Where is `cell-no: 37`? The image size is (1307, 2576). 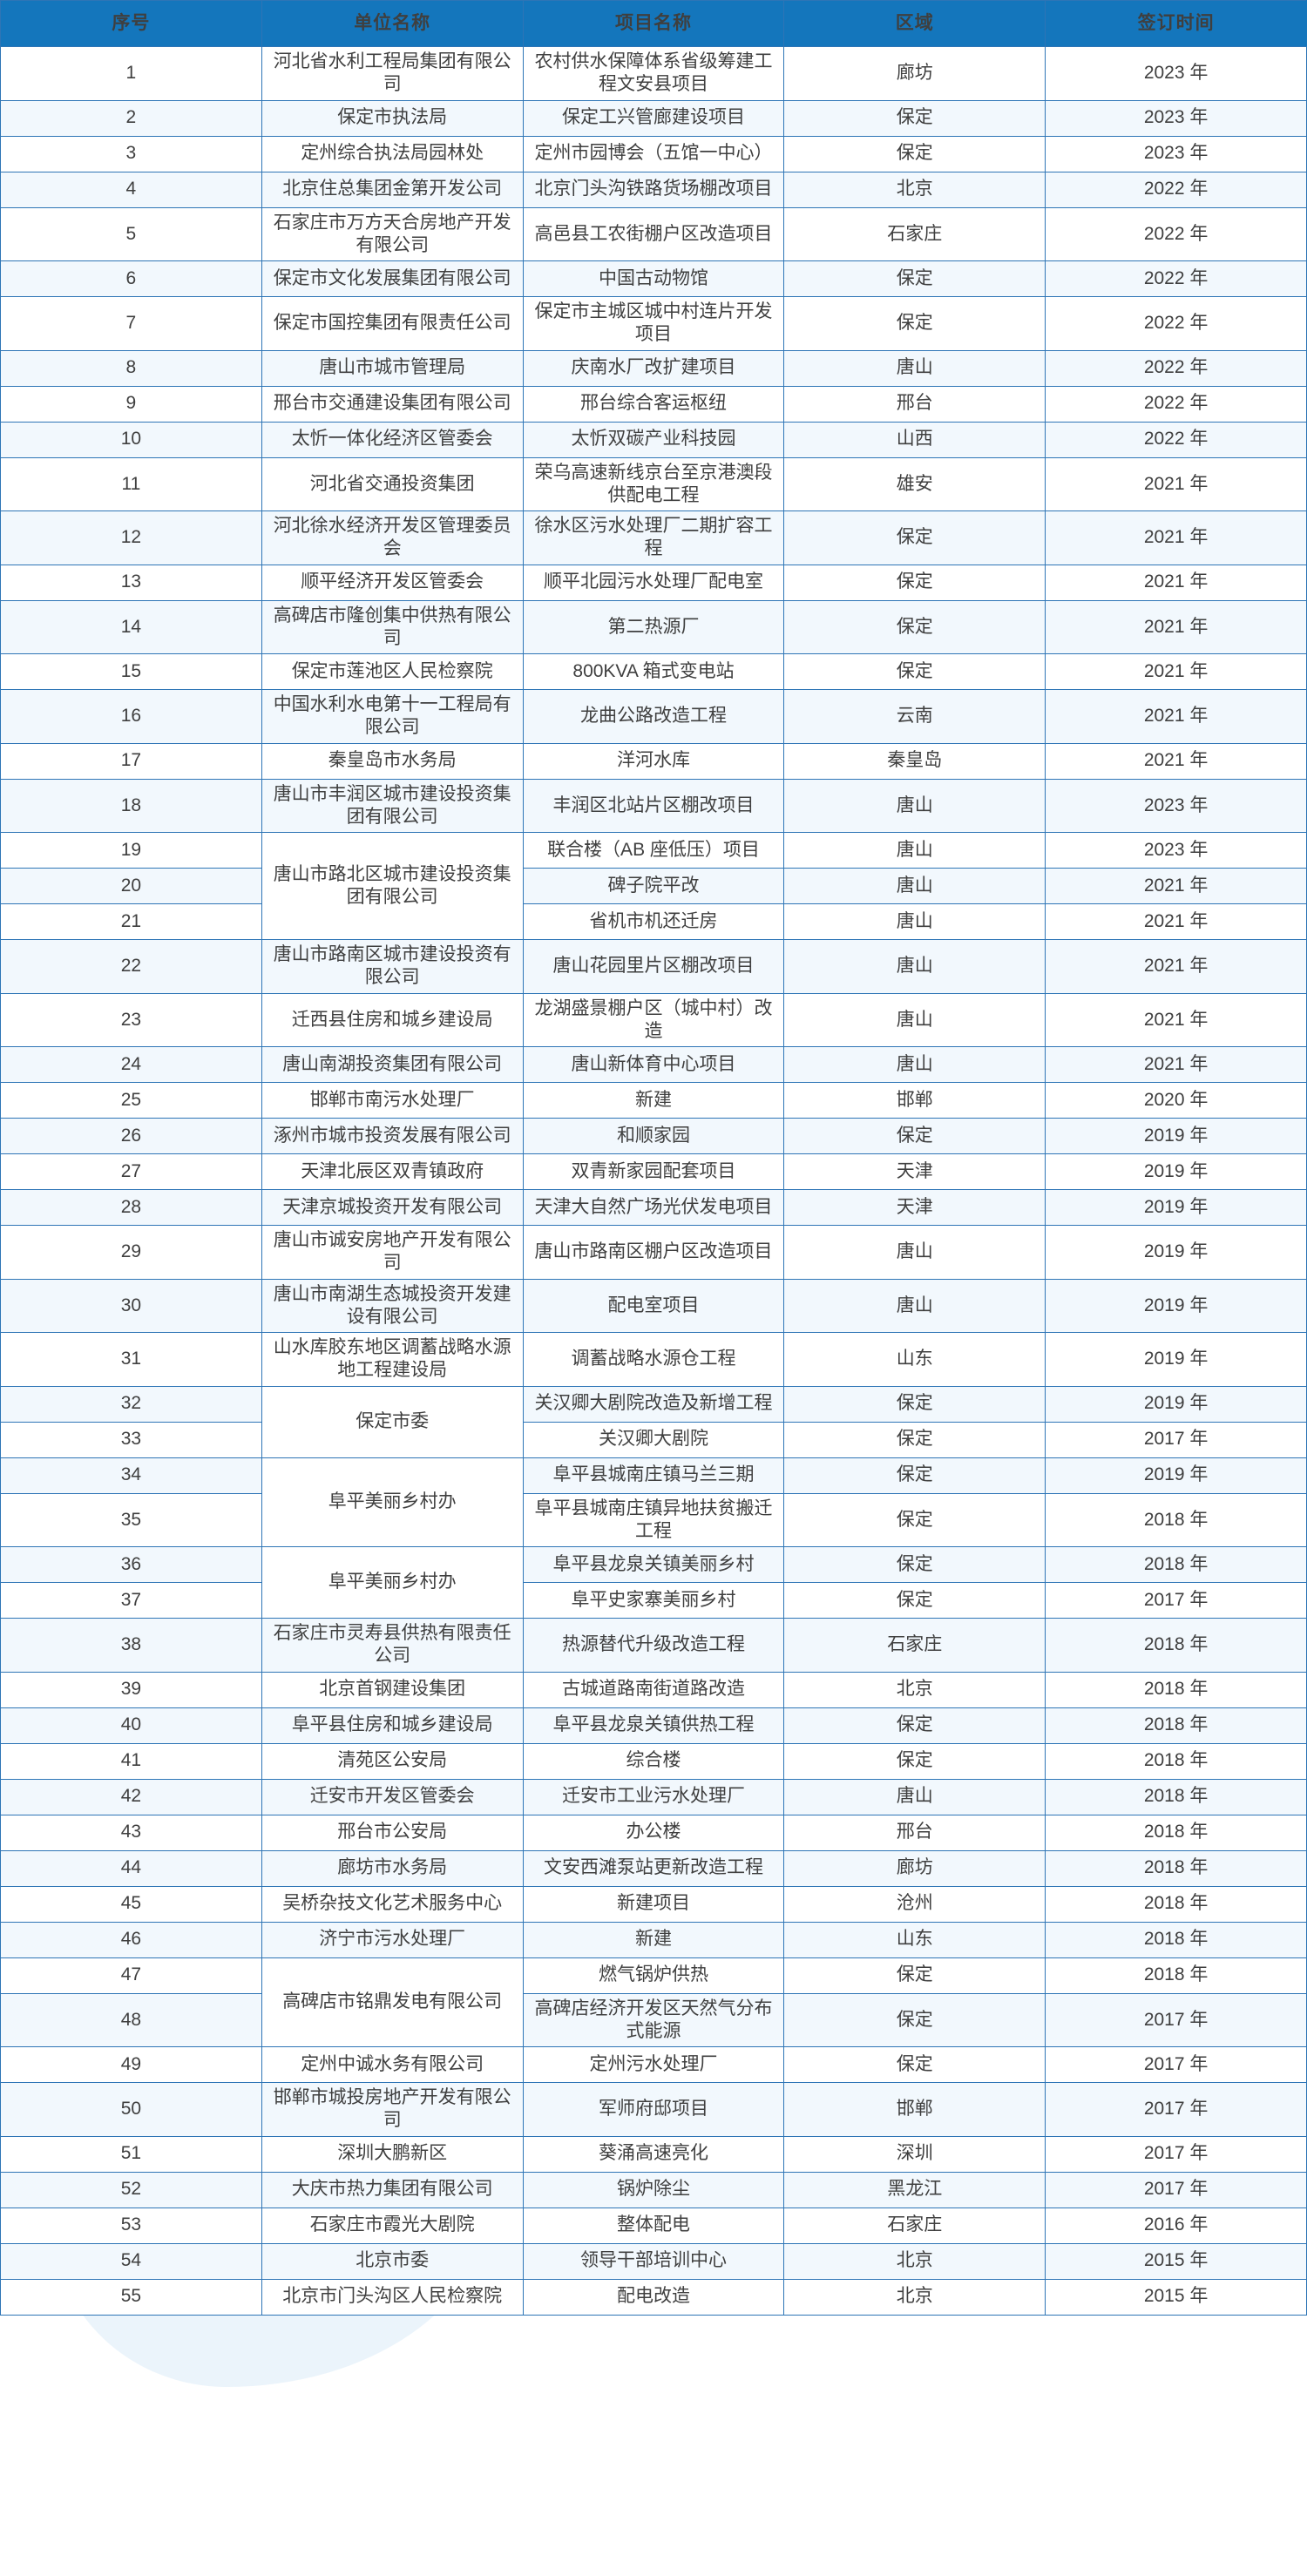
cell-no: 37 is located at coordinates (131, 1600).